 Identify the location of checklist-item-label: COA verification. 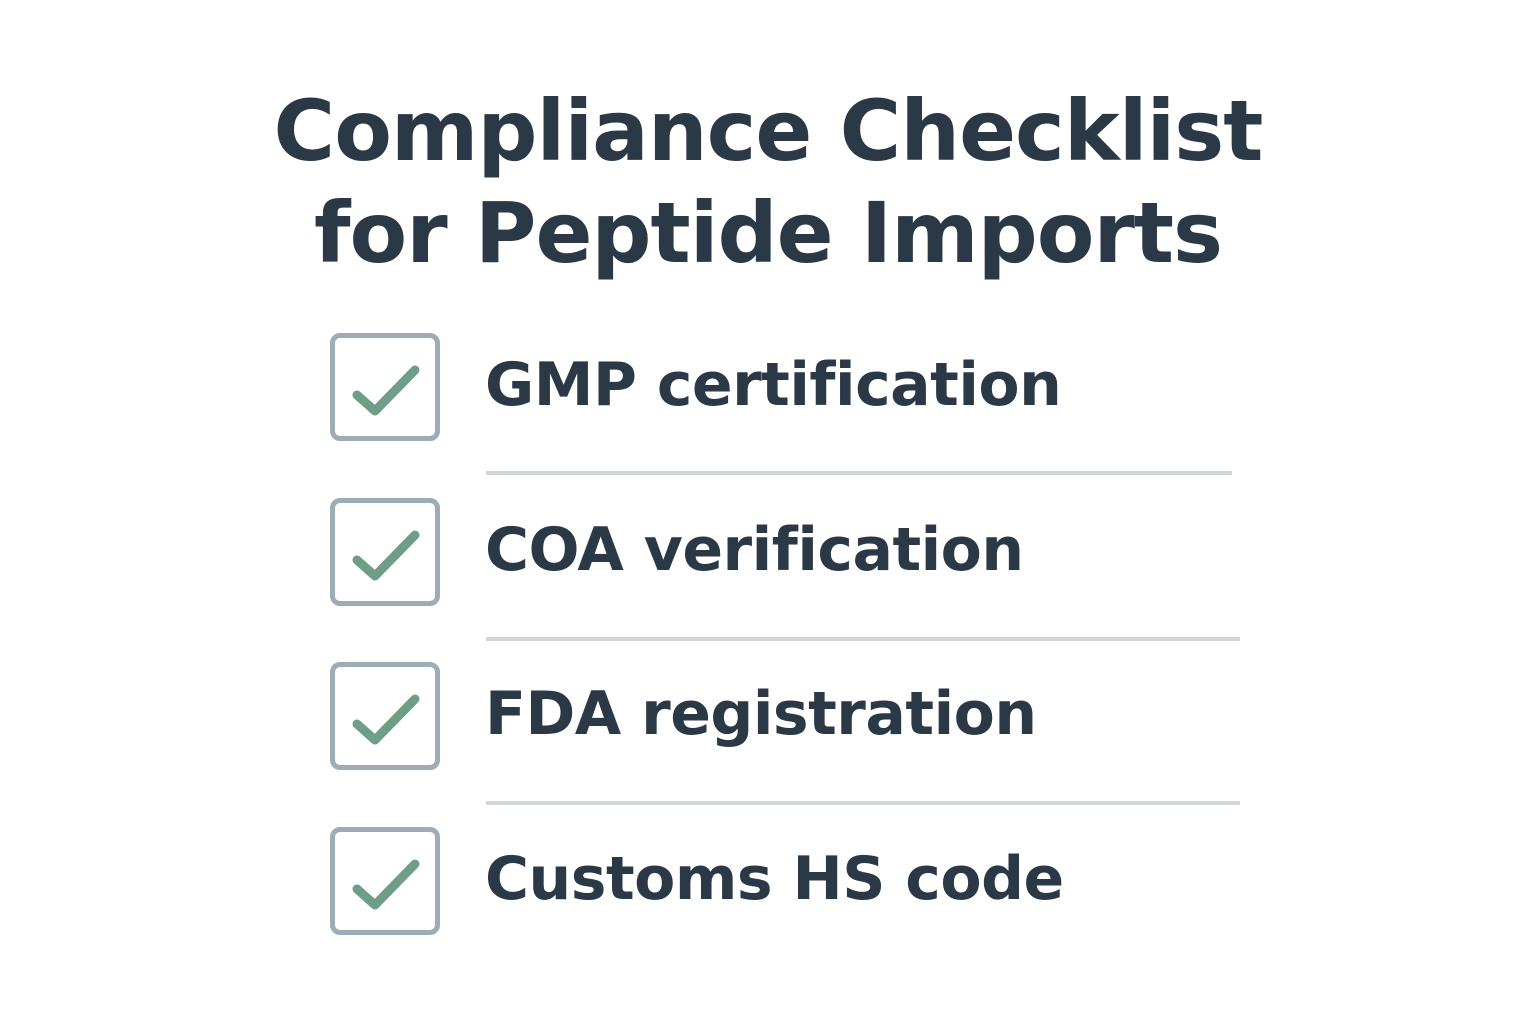
(754, 550).